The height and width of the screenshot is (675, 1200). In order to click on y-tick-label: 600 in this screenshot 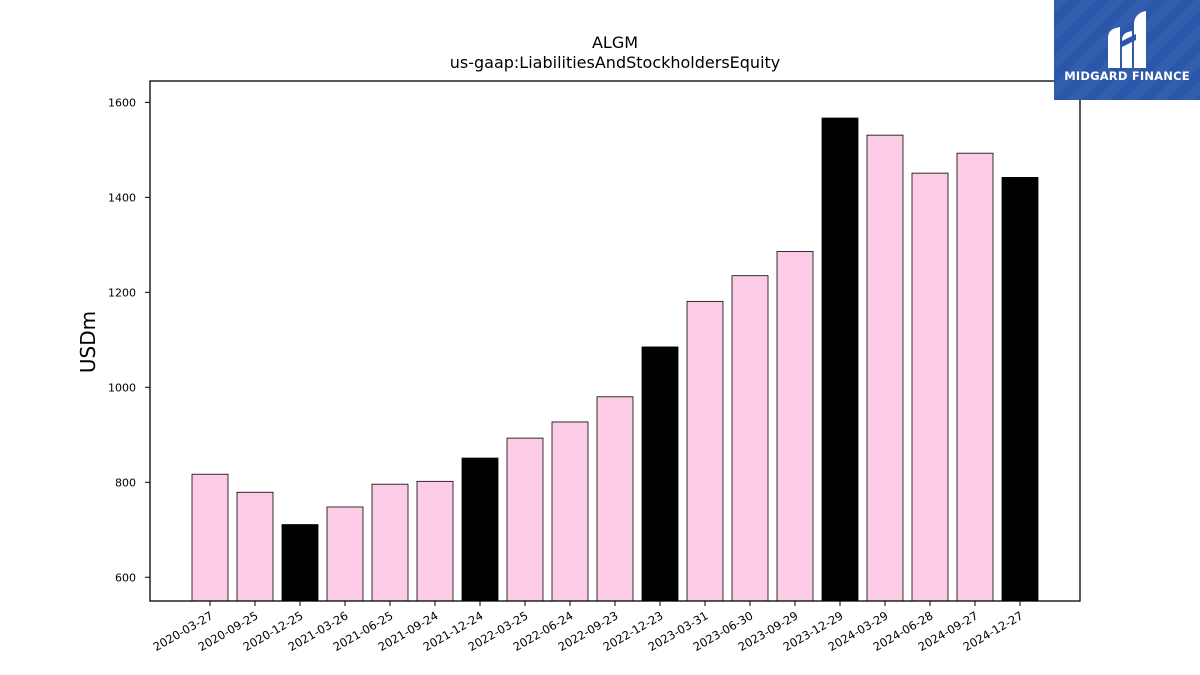, I will do `click(125, 577)`.